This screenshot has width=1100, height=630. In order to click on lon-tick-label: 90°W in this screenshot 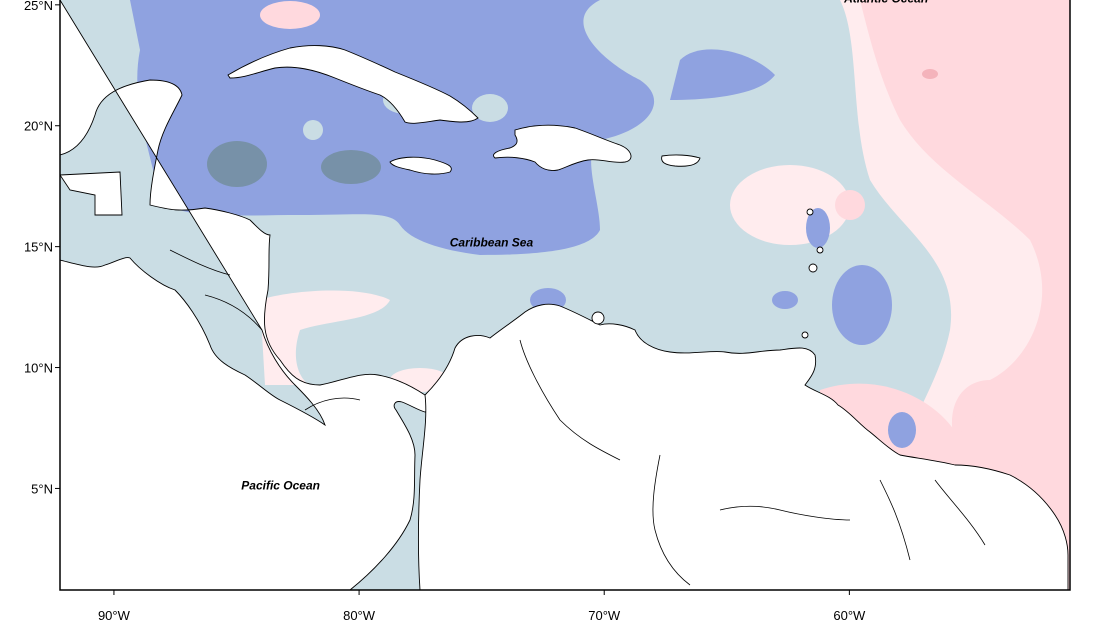, I will do `click(114, 615)`.